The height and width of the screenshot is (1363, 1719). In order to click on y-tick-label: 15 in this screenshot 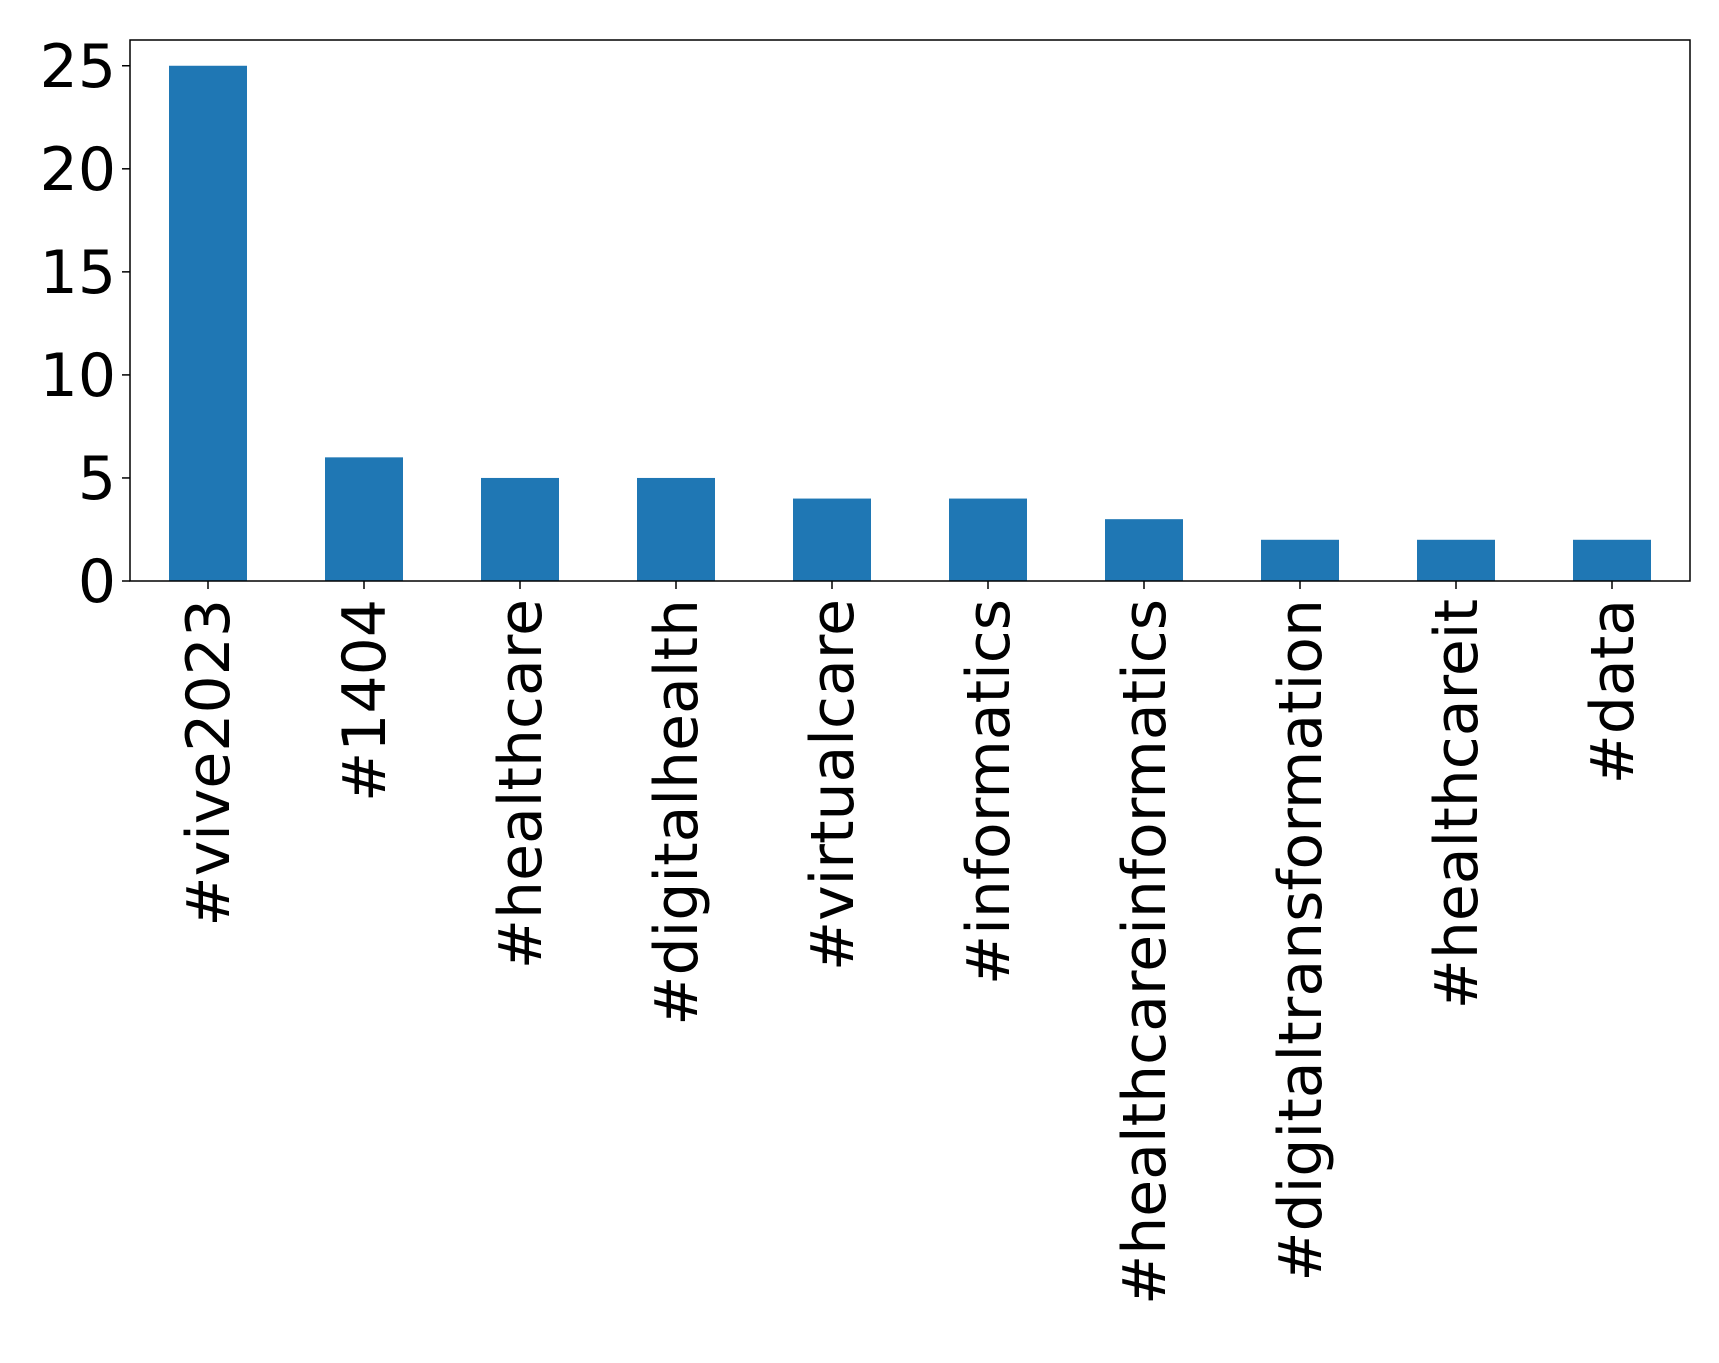, I will do `click(78, 273)`.